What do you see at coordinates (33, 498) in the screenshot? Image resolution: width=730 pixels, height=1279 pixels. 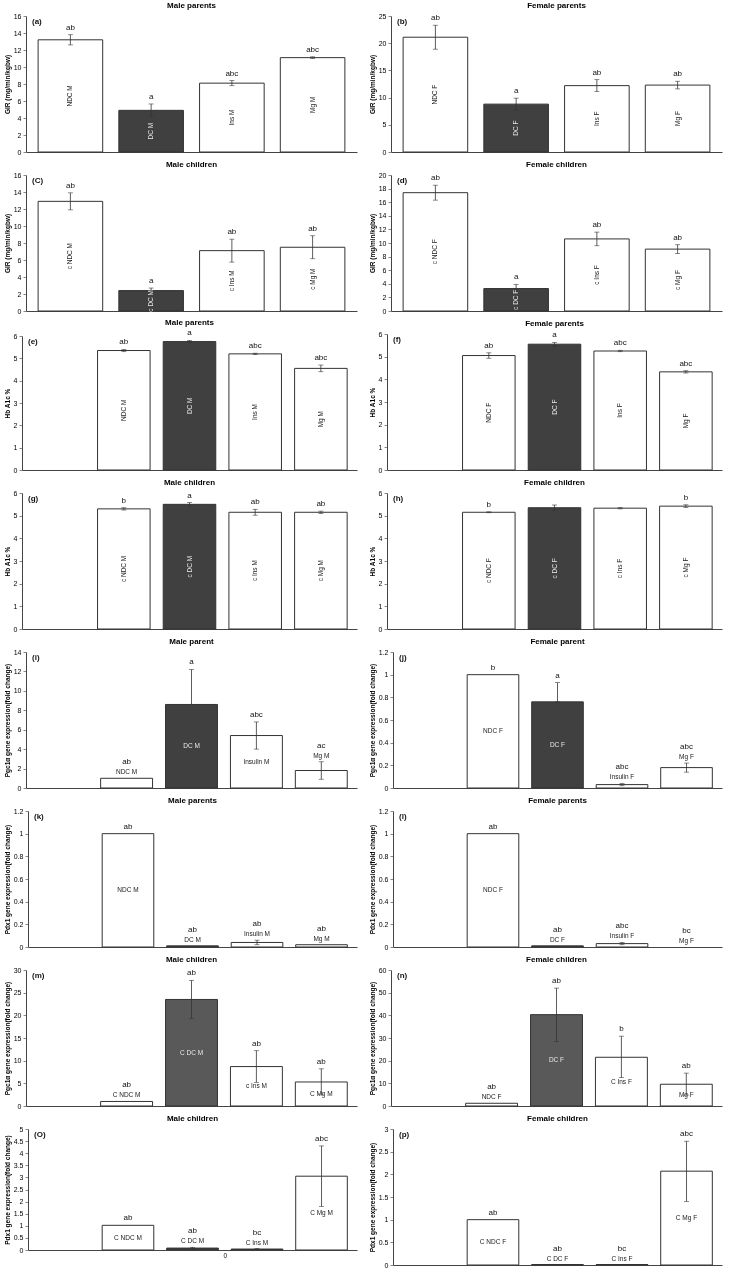 I see `annotation: (g)` at bounding box center [33, 498].